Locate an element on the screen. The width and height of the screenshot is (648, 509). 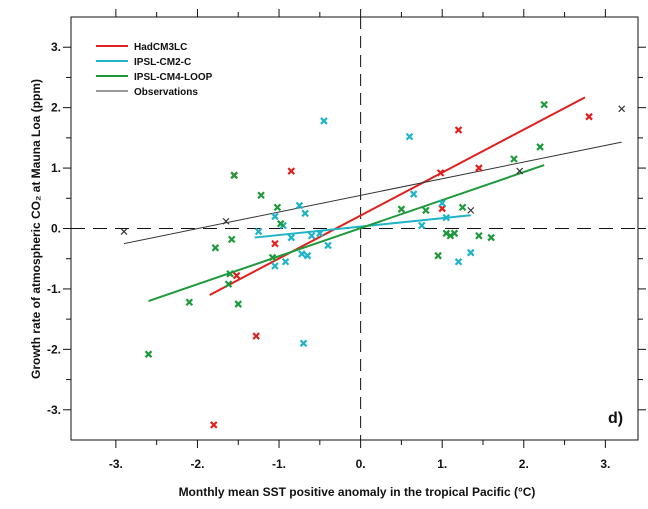
x-tick-label: -1. is located at coordinates (279, 464).